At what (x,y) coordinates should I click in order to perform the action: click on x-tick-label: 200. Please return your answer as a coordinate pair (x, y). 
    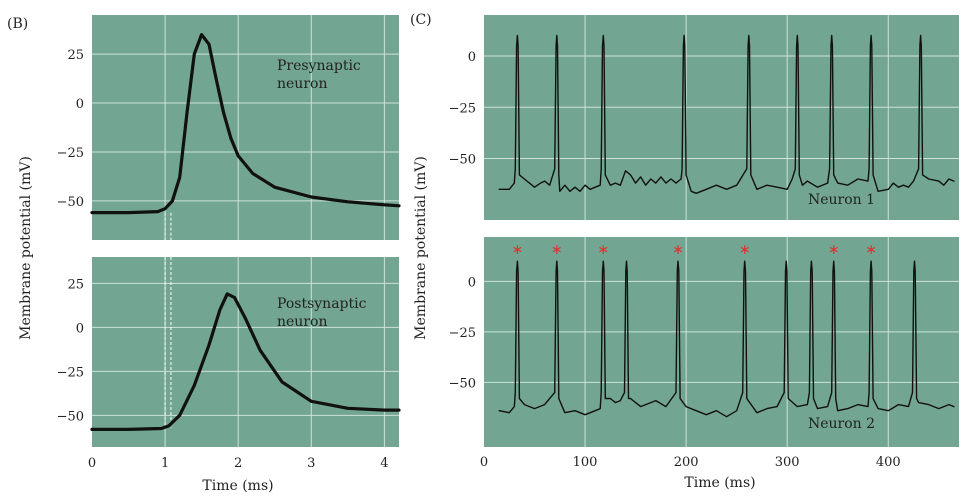
    Looking at the image, I should click on (686, 462).